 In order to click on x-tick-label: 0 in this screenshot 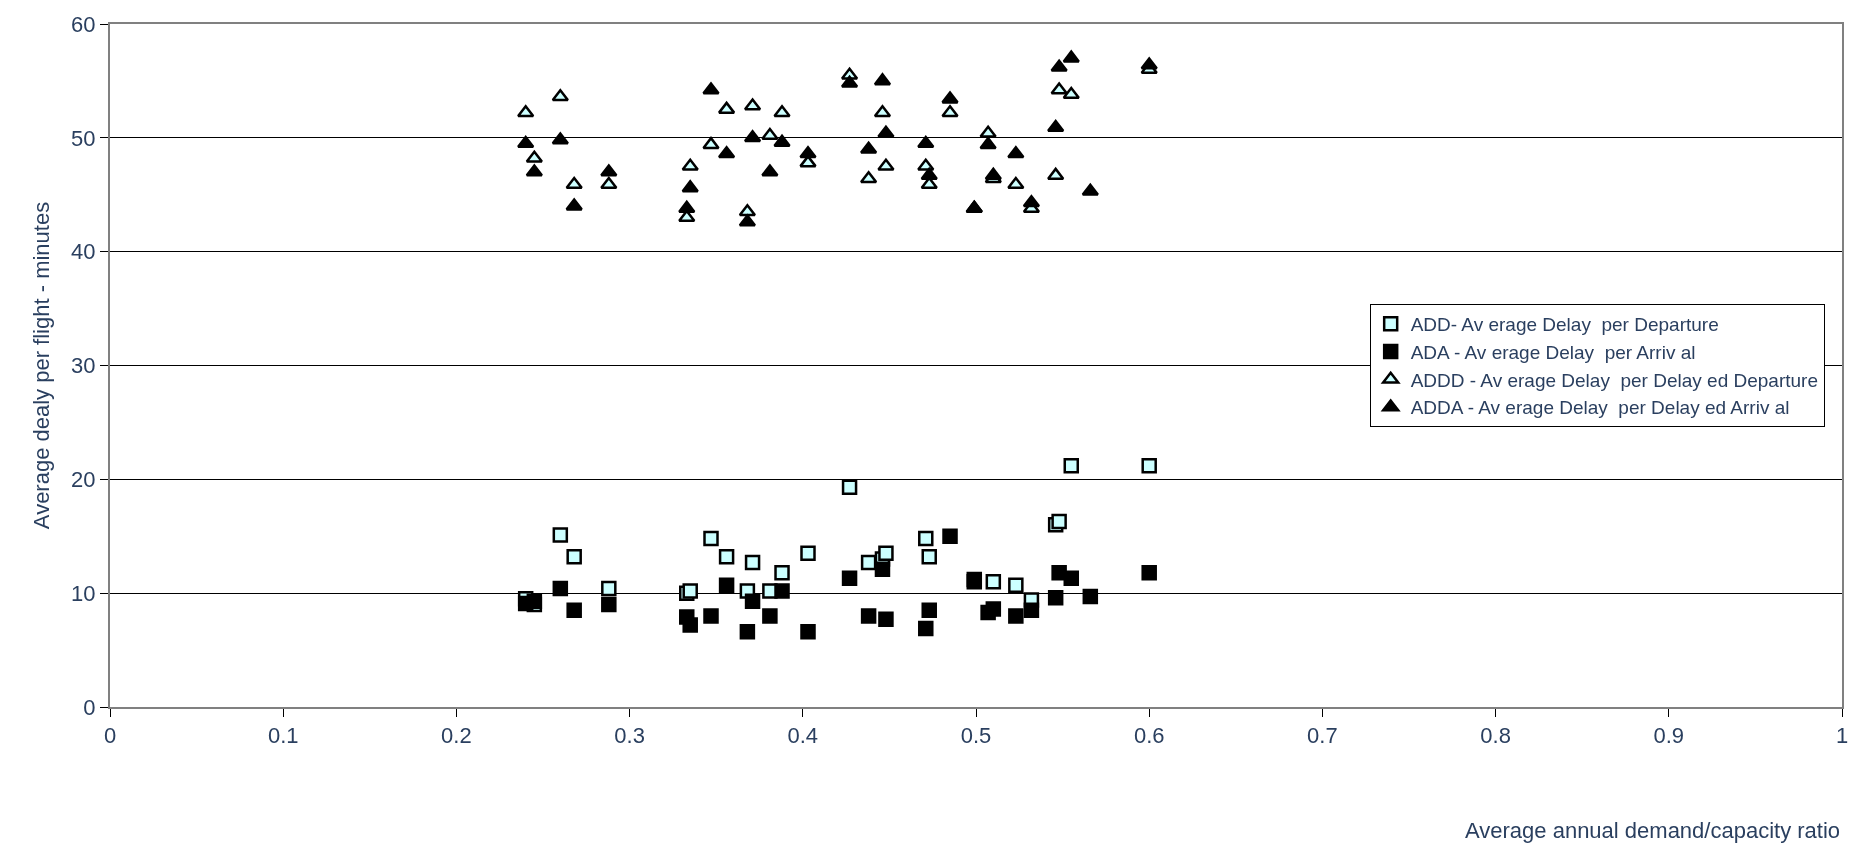, I will do `click(110, 736)`.